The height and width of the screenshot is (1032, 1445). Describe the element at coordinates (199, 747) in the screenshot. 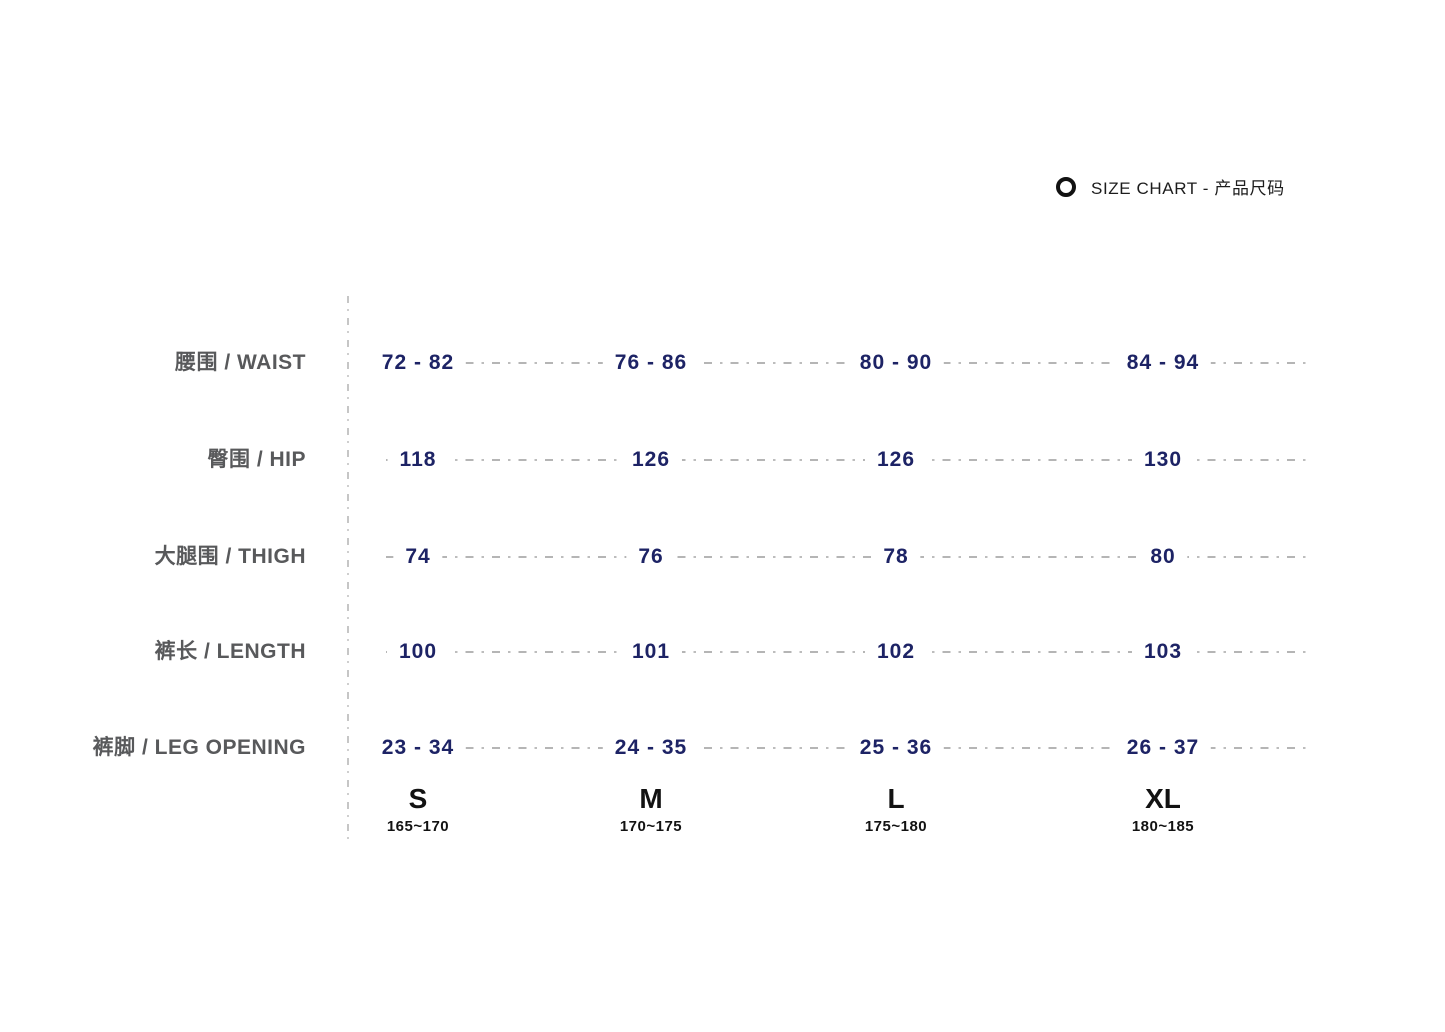

I see `row-label-leg-opening: 裤脚 / LEG OPENING` at that location.